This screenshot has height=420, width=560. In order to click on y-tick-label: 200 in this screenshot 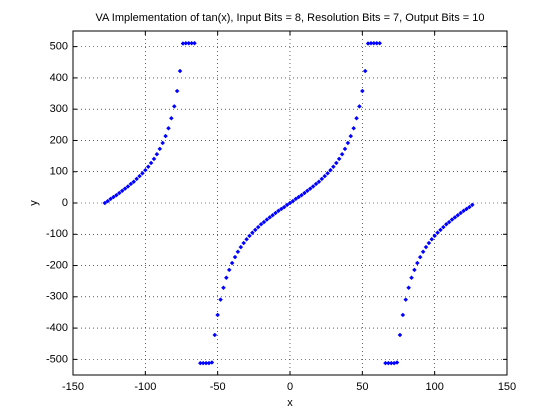, I will do `click(59, 140)`.